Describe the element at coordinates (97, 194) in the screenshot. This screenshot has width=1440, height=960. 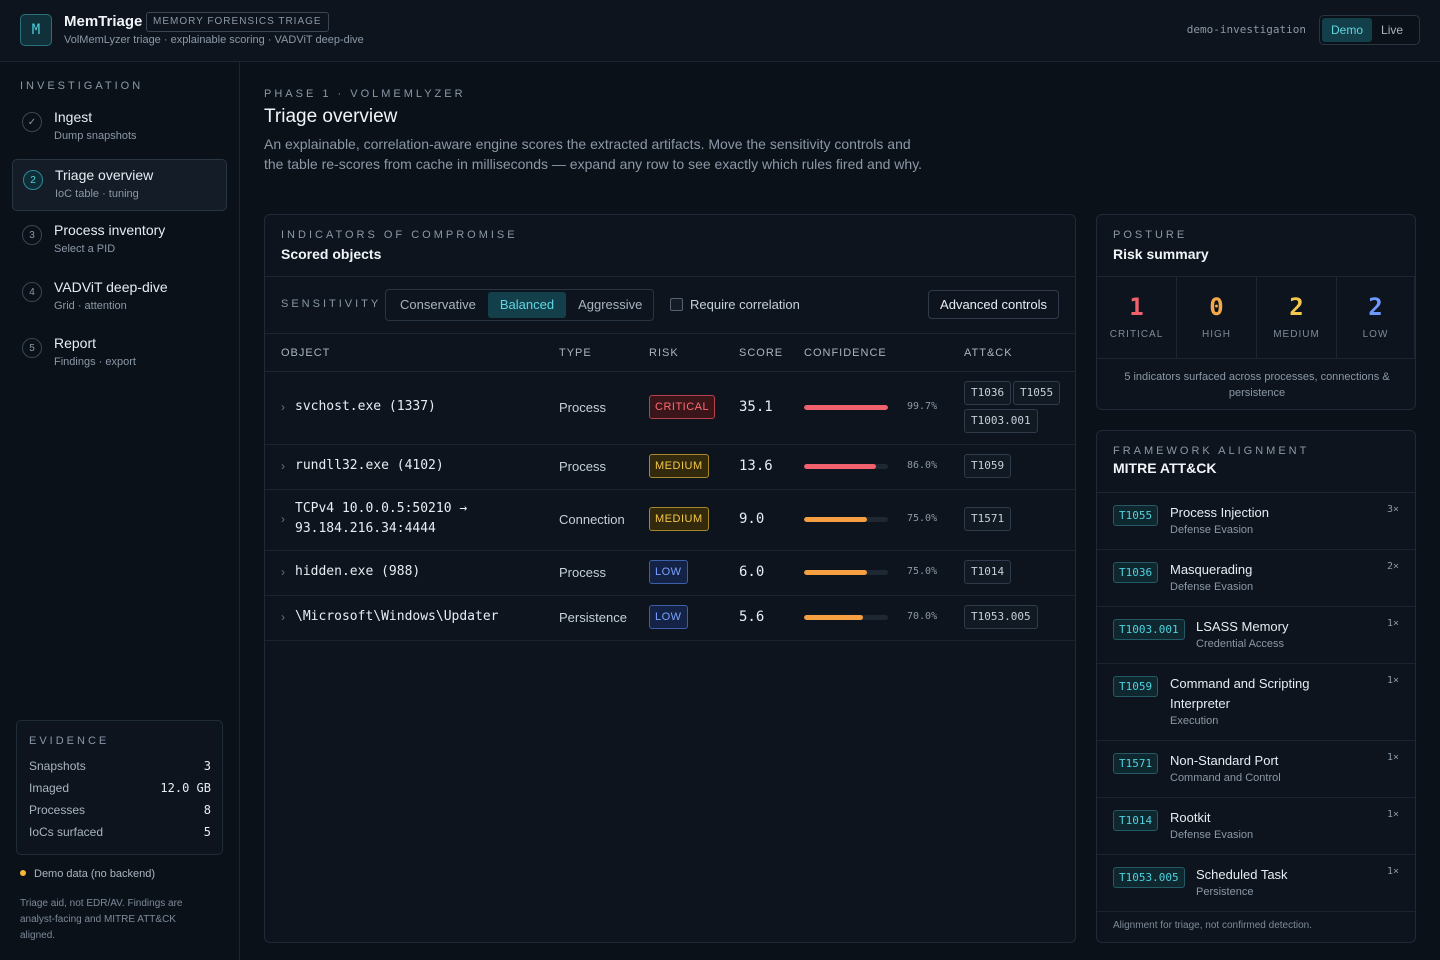
I see `step-subtitle: IoC table · tuning` at that location.